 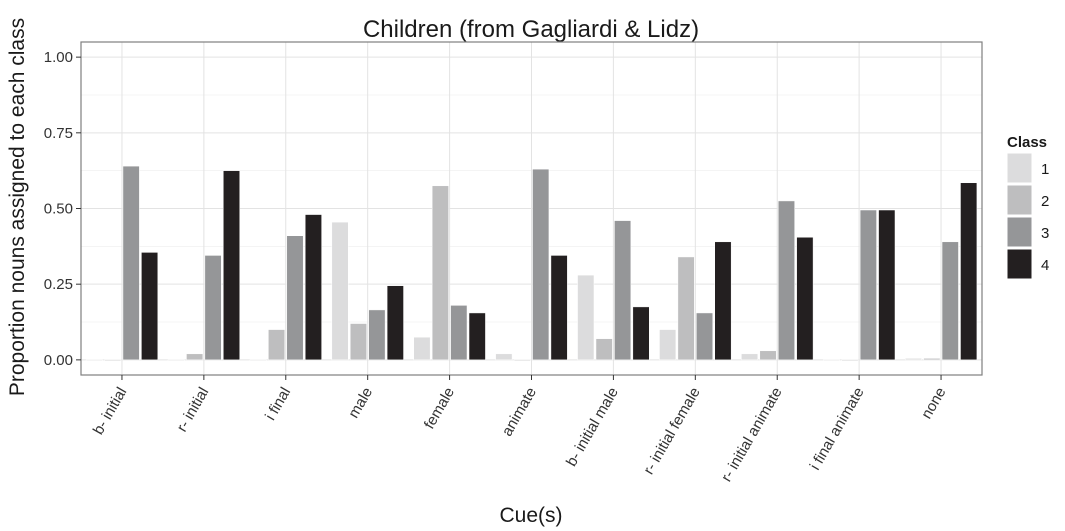 I want to click on x-tick-label: b- initial male, so click(x=592, y=427).